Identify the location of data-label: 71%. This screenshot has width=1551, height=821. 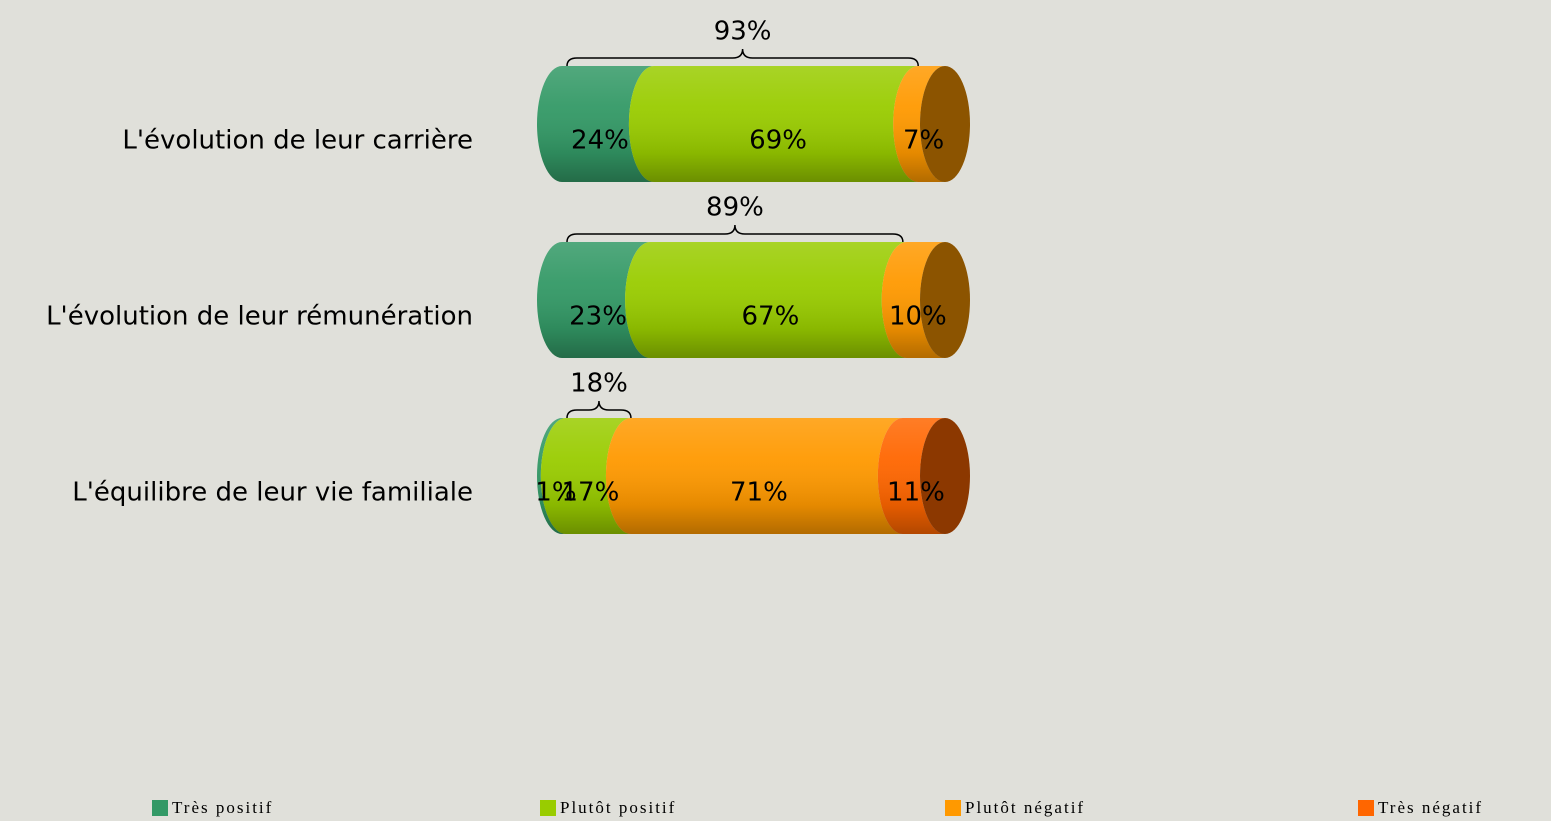
(759, 493).